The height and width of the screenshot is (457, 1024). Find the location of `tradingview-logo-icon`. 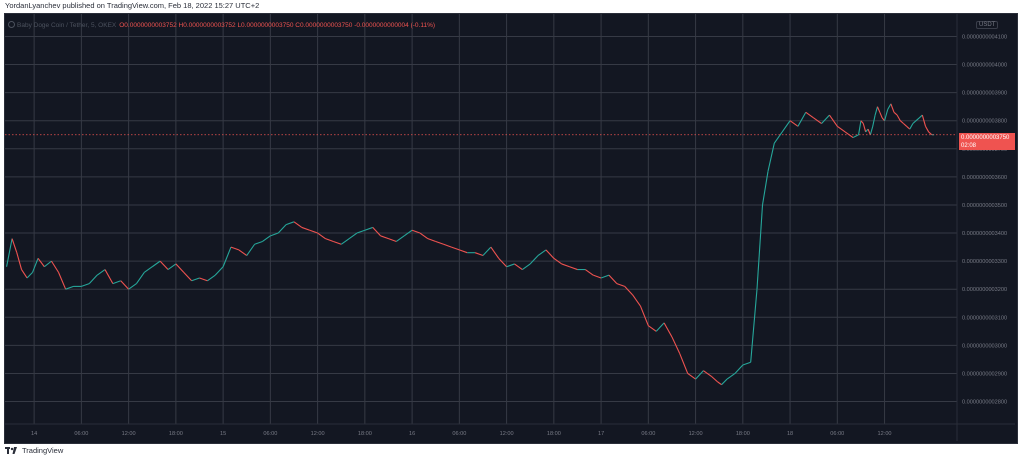

tradingview-logo-icon is located at coordinates (12, 450).